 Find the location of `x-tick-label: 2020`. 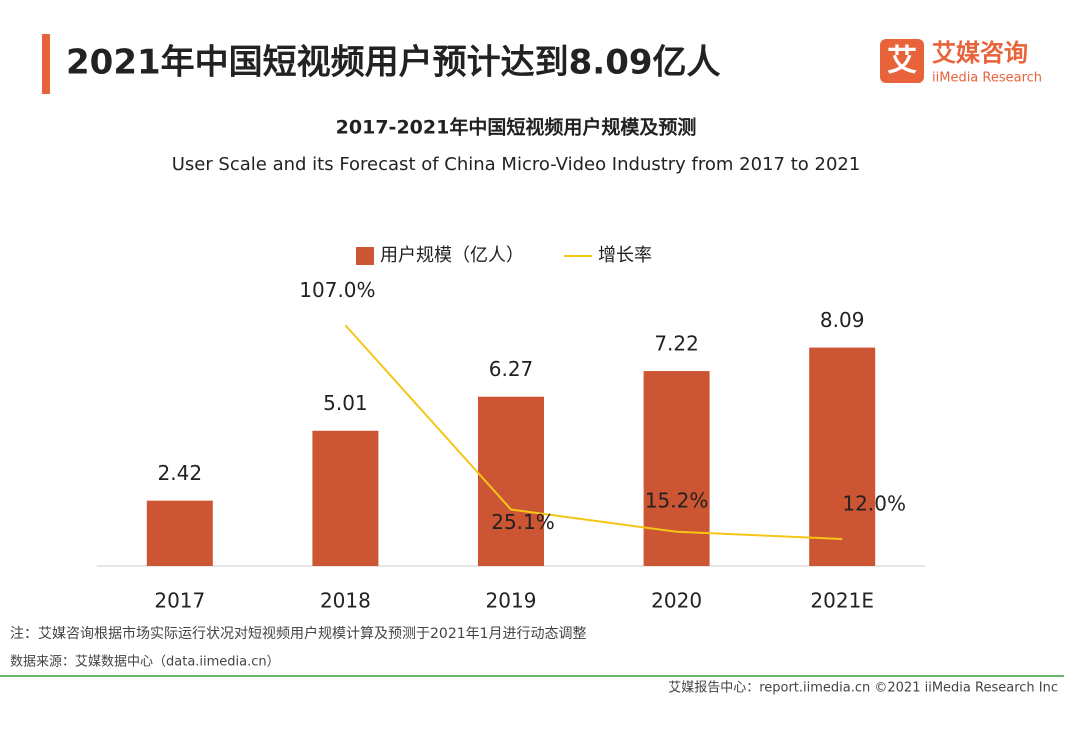

x-tick-label: 2020 is located at coordinates (676, 601).